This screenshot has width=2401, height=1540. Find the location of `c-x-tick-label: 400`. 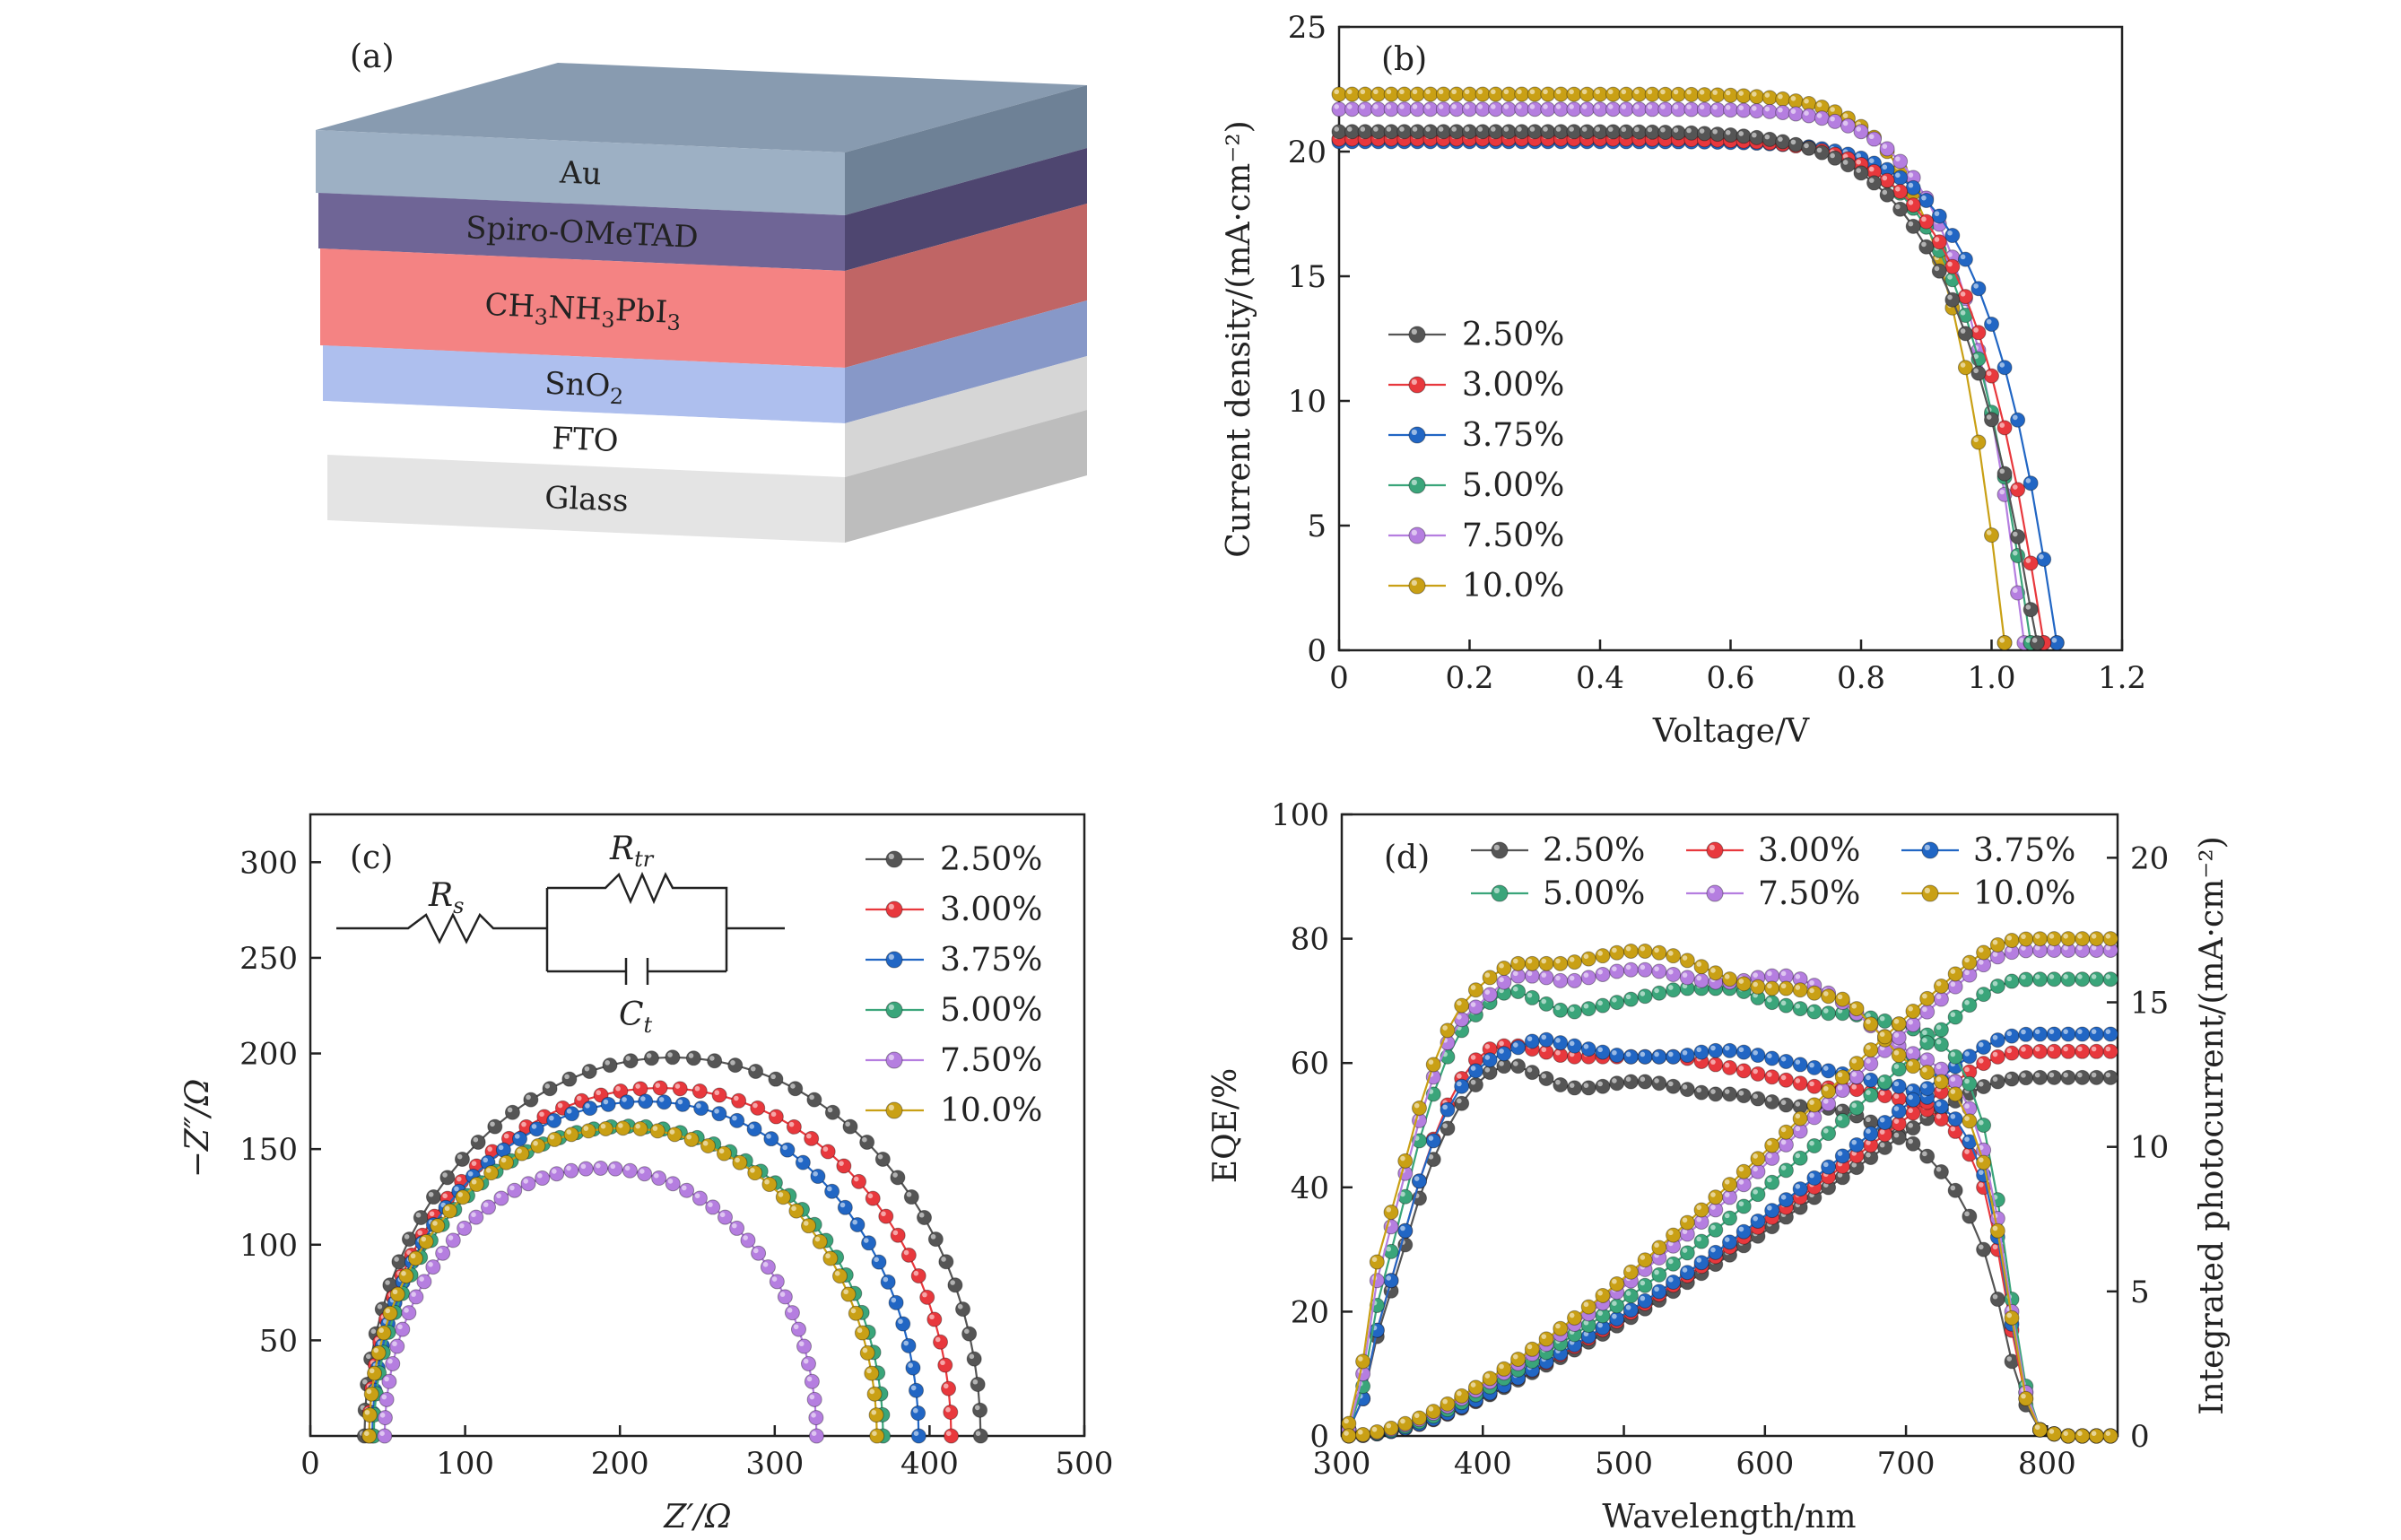

c-x-tick-label: 400 is located at coordinates (930, 1464).